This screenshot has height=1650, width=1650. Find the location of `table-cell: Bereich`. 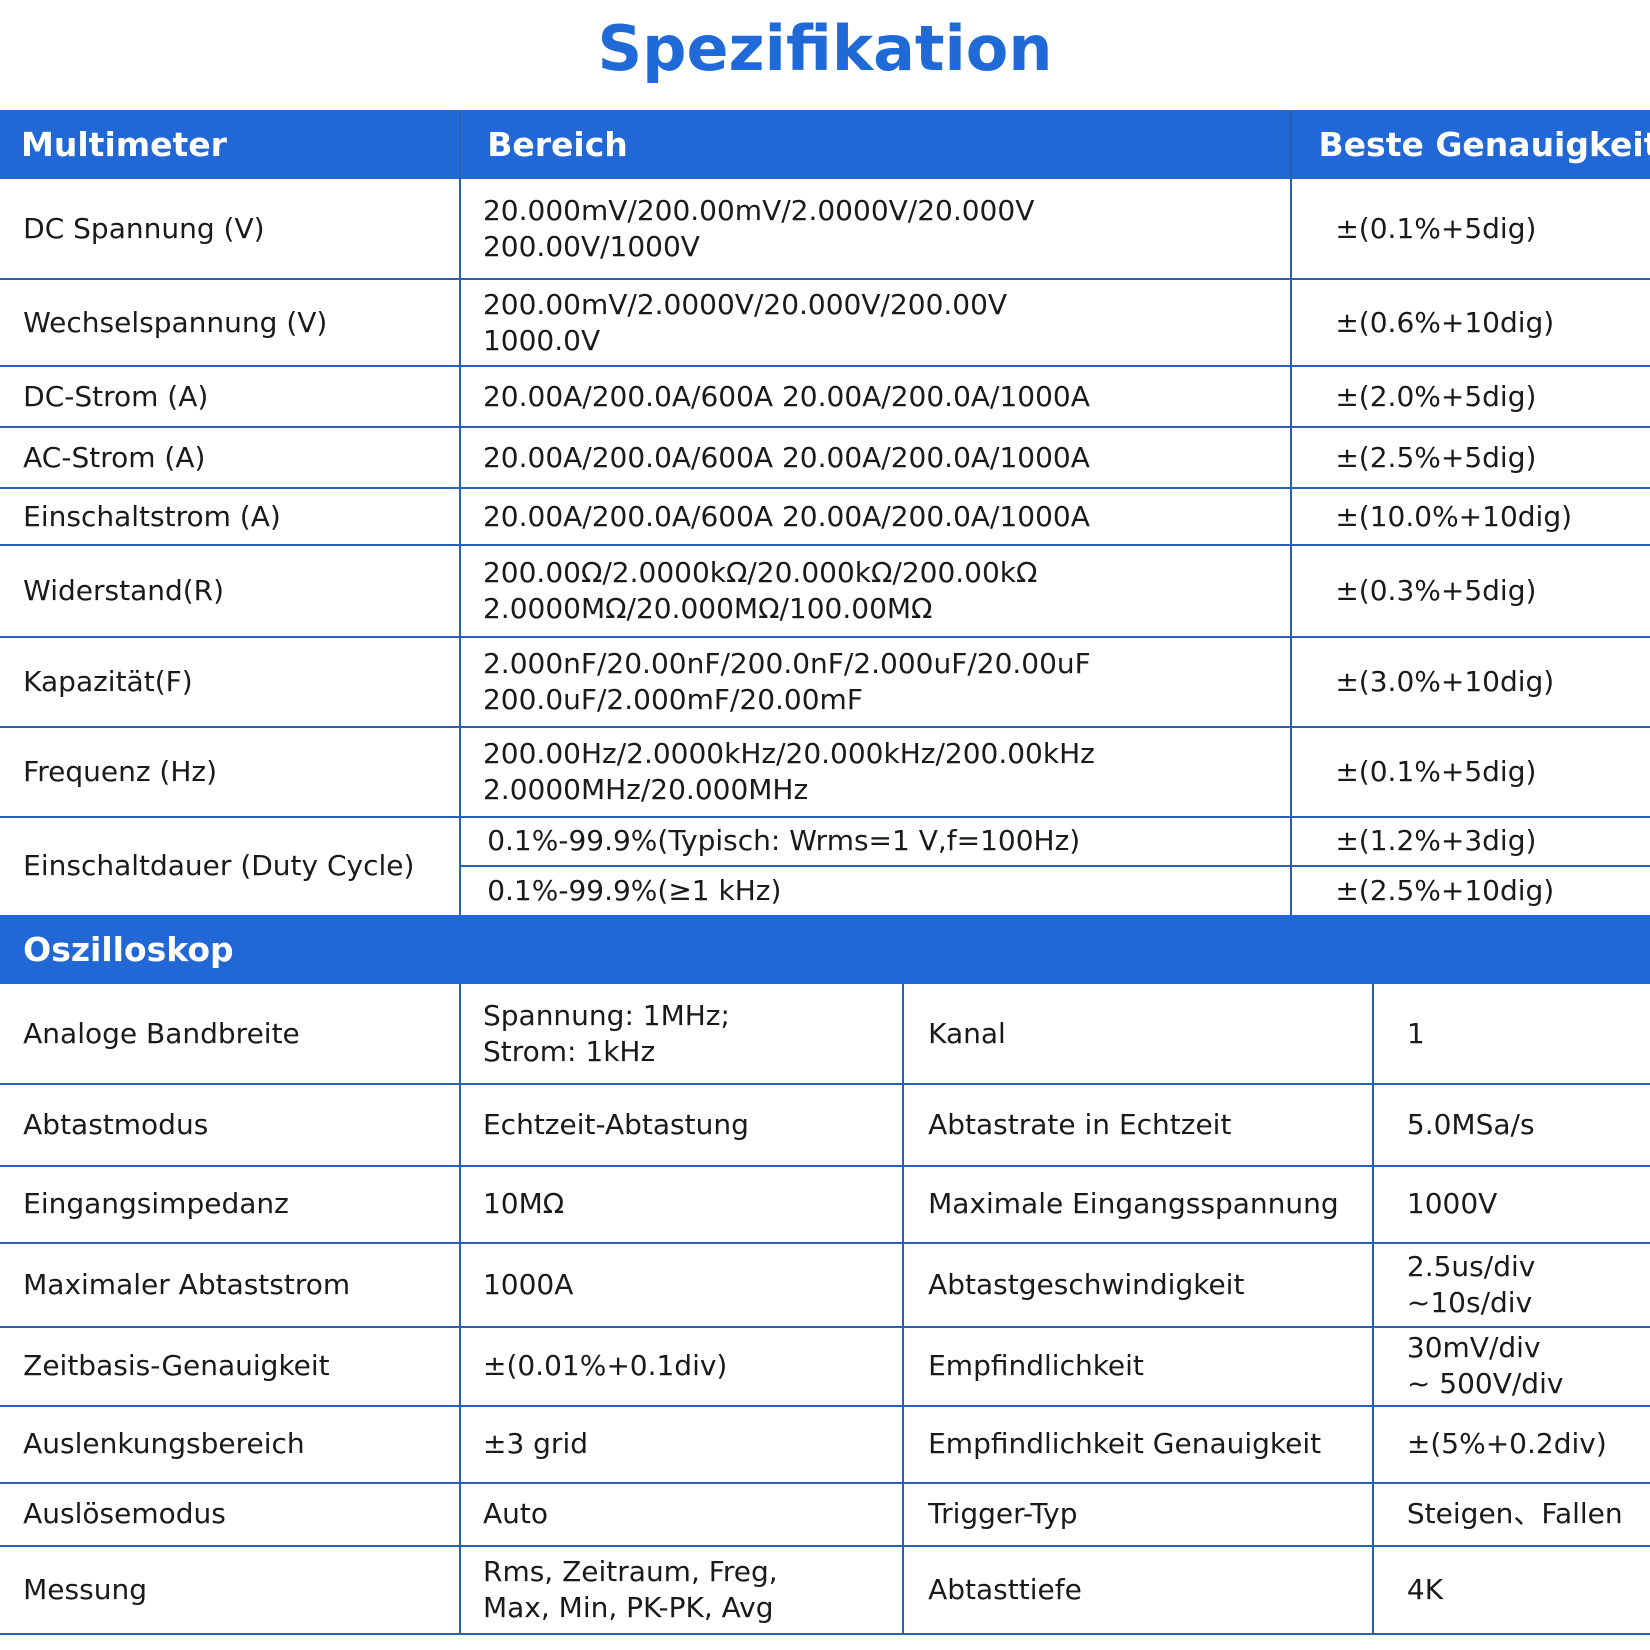

table-cell: Bereich is located at coordinates (875, 144).